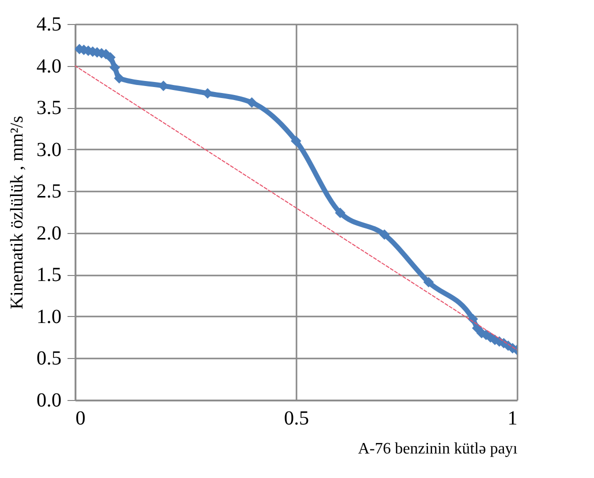  Describe the element at coordinates (296, 419) in the screenshot. I see `x-tick-label: 0.5` at that location.